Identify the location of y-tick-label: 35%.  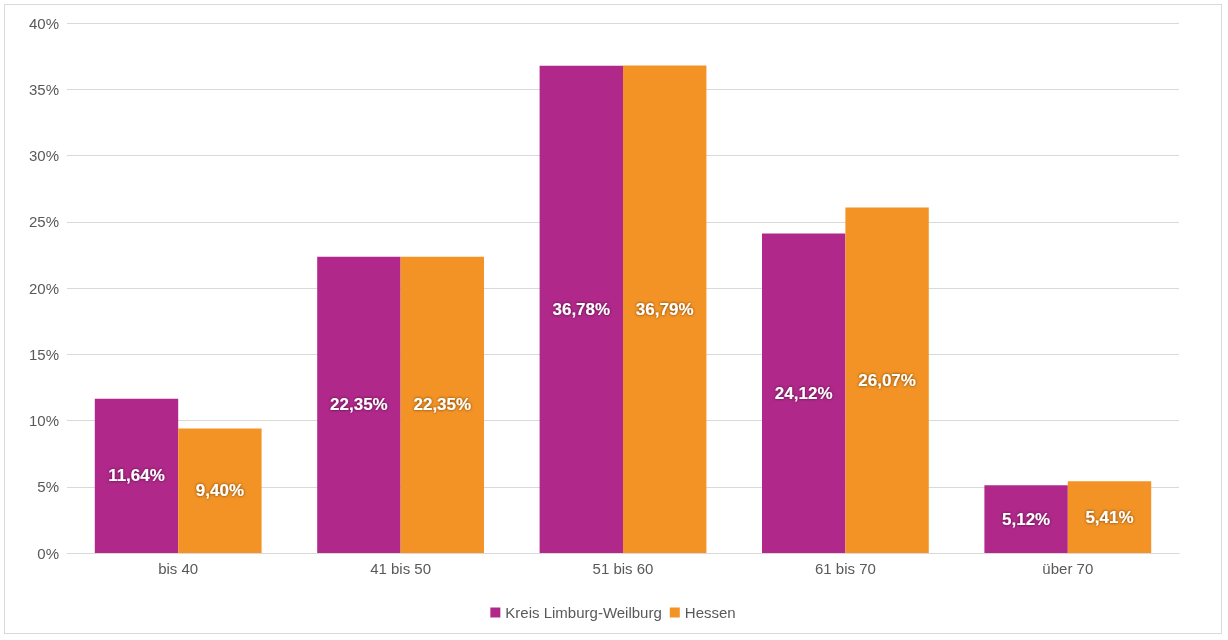
(43, 89).